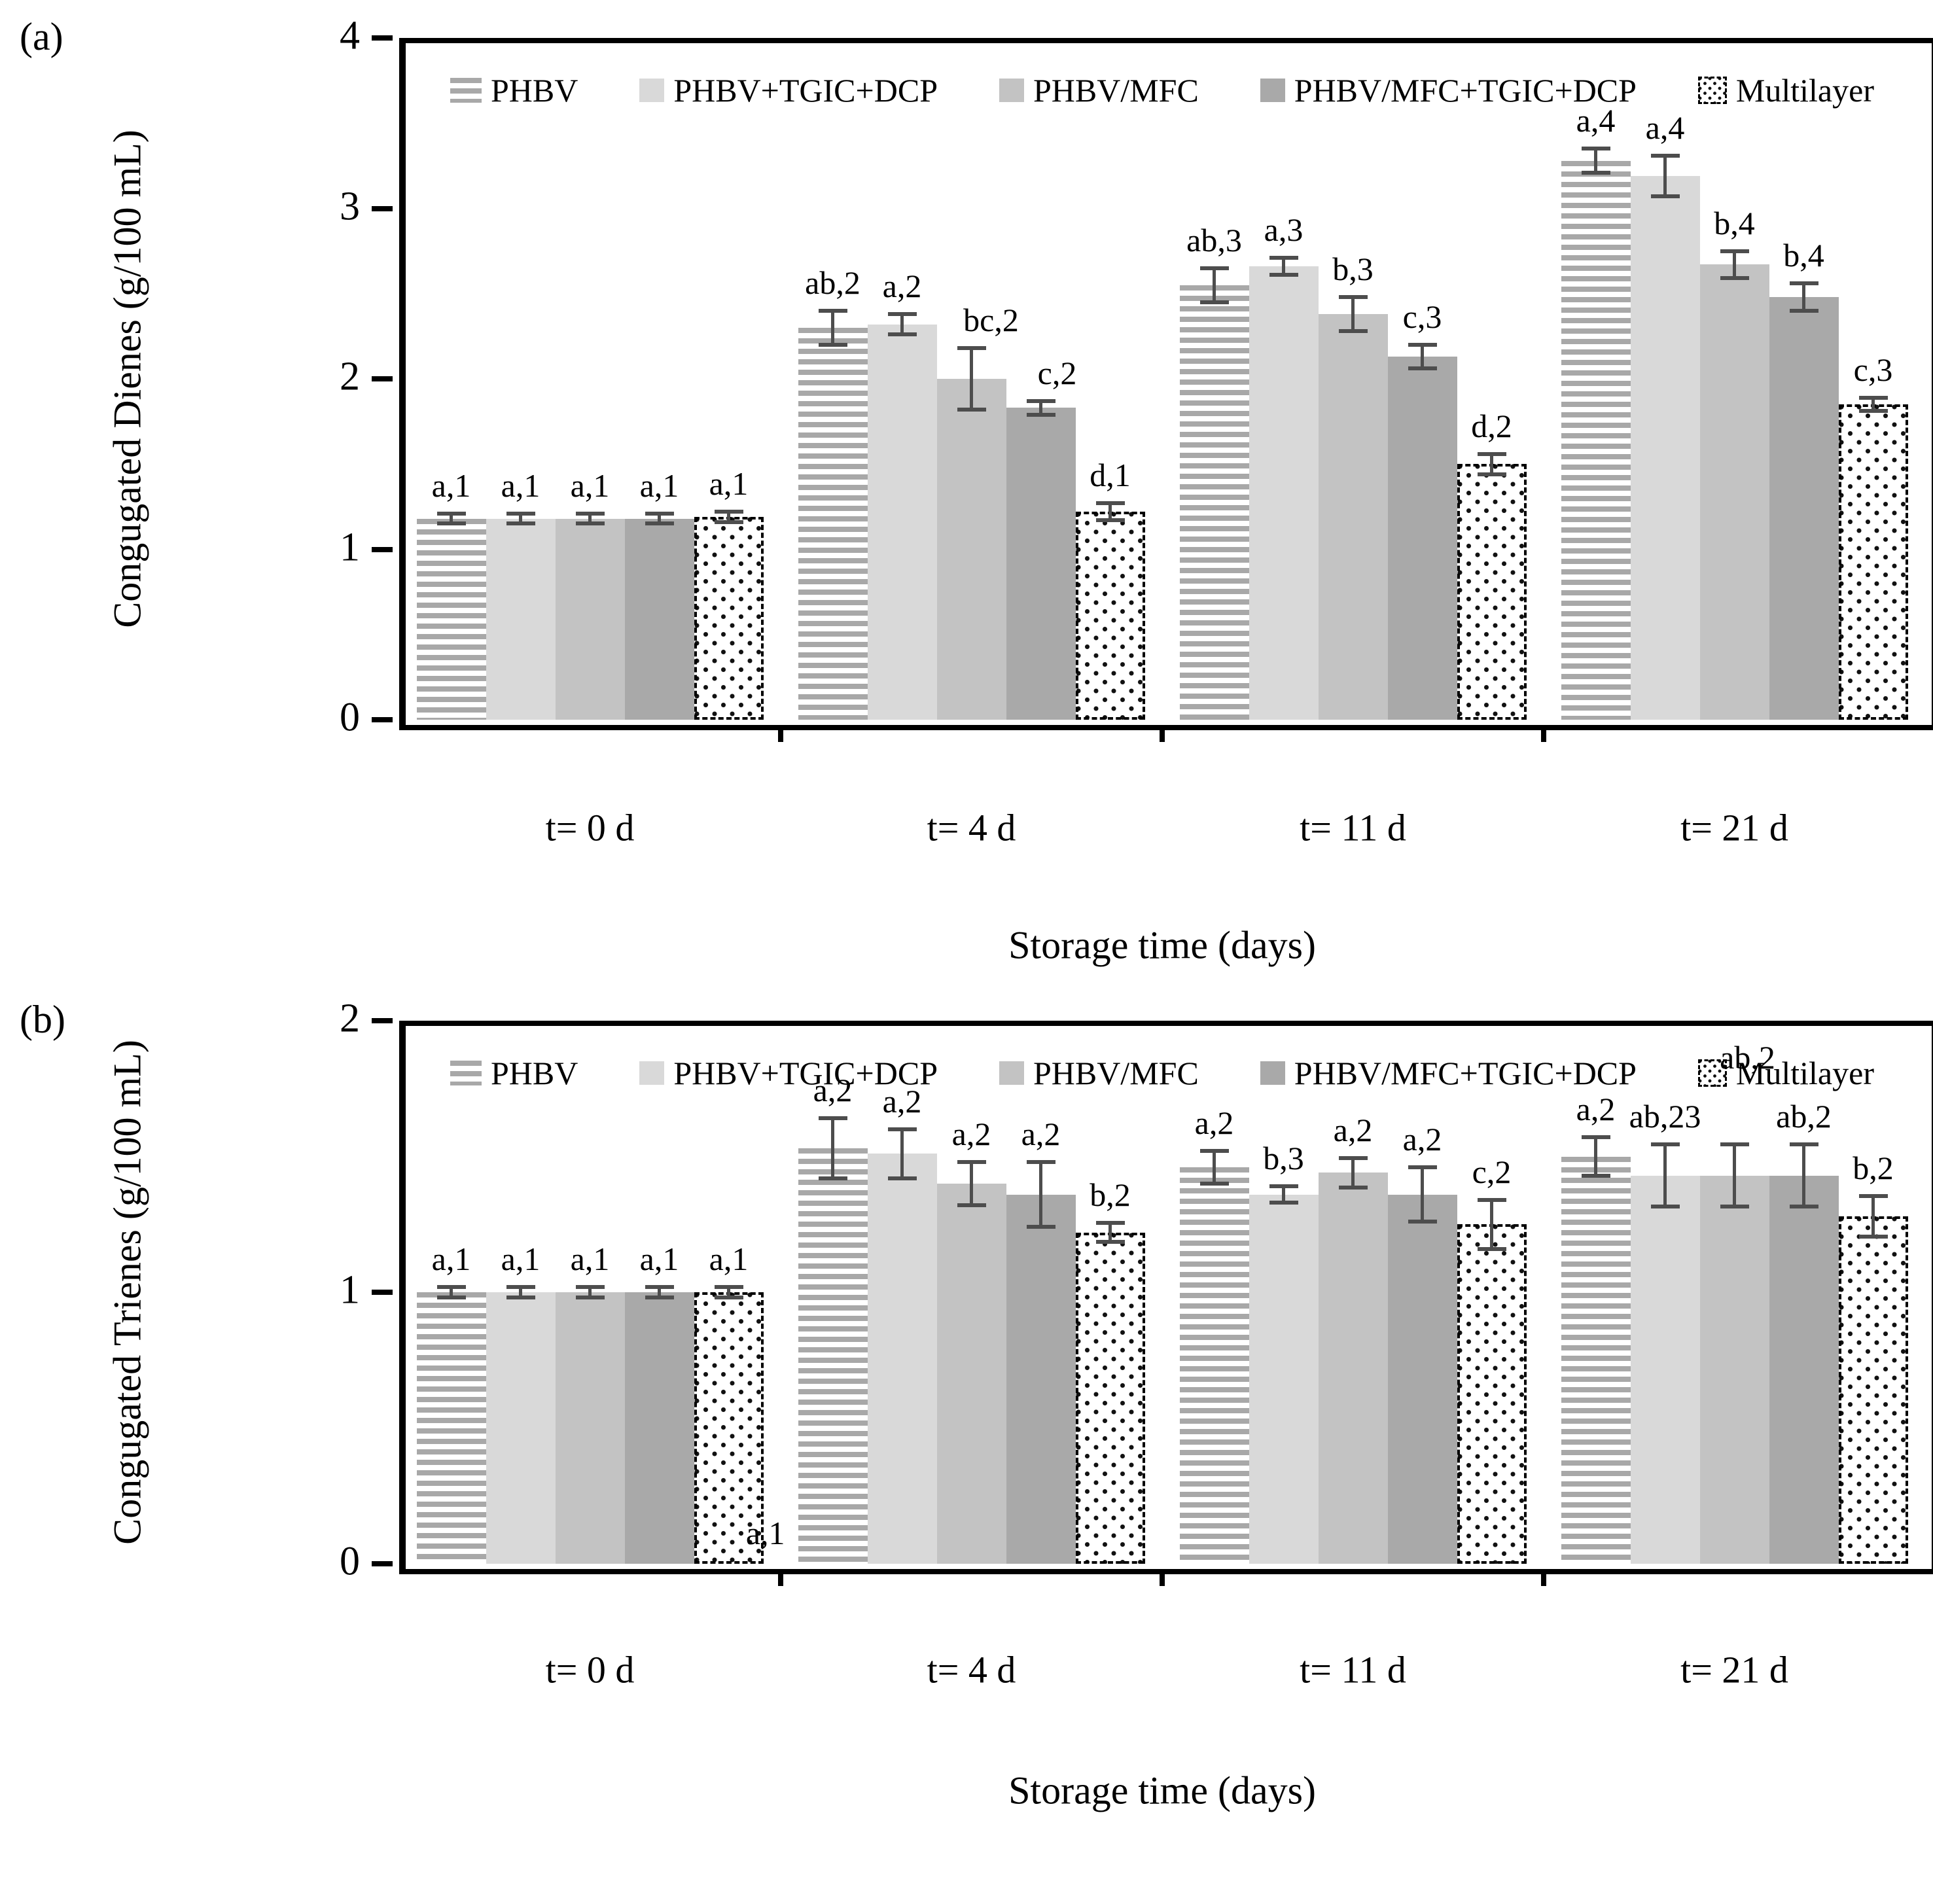  I want to click on legend-item-phbv-tgic-dcp: PHBV+TGIC+DCP, so click(788, 1073).